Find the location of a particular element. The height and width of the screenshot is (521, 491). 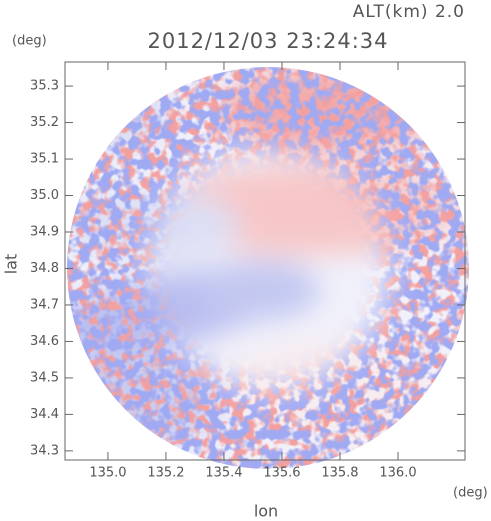

y-tick-label: 34.8 is located at coordinates (44, 268).